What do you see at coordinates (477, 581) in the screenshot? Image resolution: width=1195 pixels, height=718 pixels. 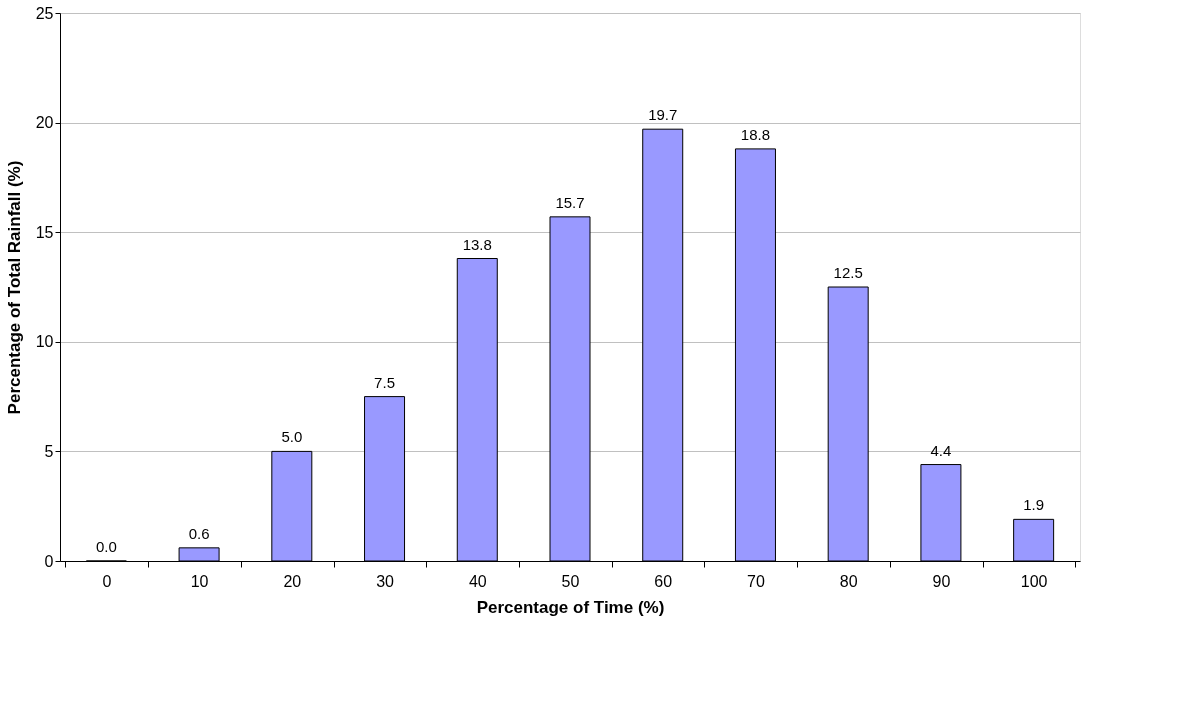 I see `x-tick-label: 40` at bounding box center [477, 581].